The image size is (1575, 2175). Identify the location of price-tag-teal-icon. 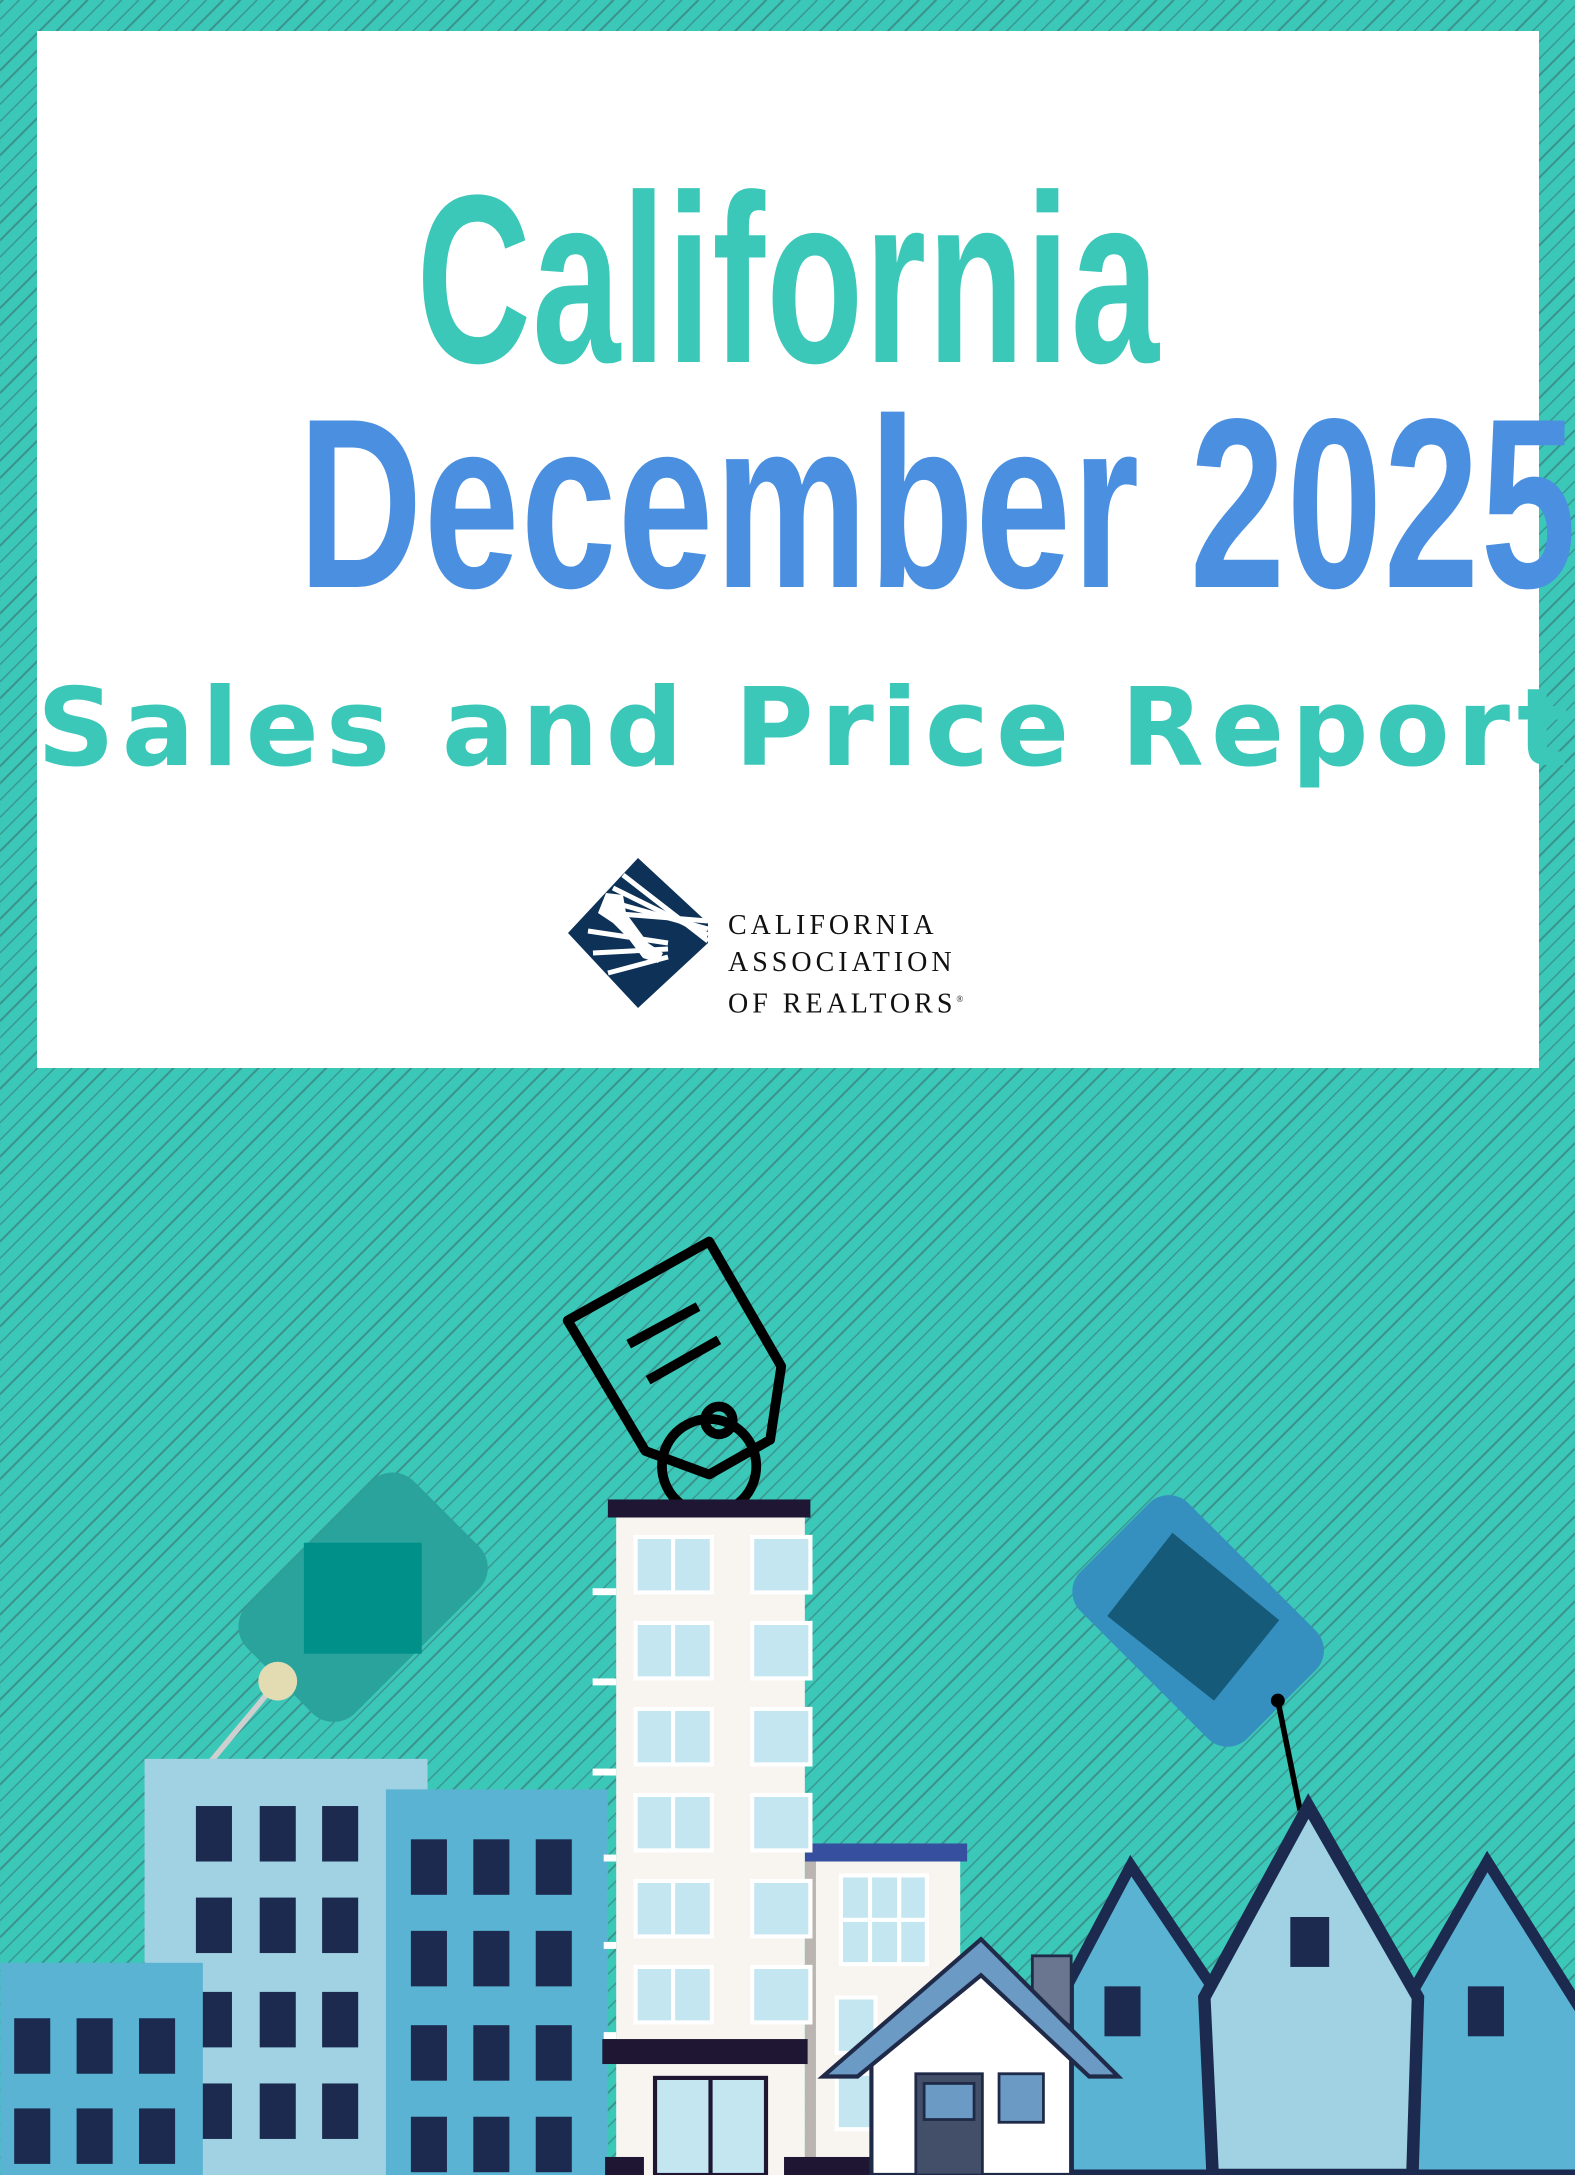
(343, 1623).